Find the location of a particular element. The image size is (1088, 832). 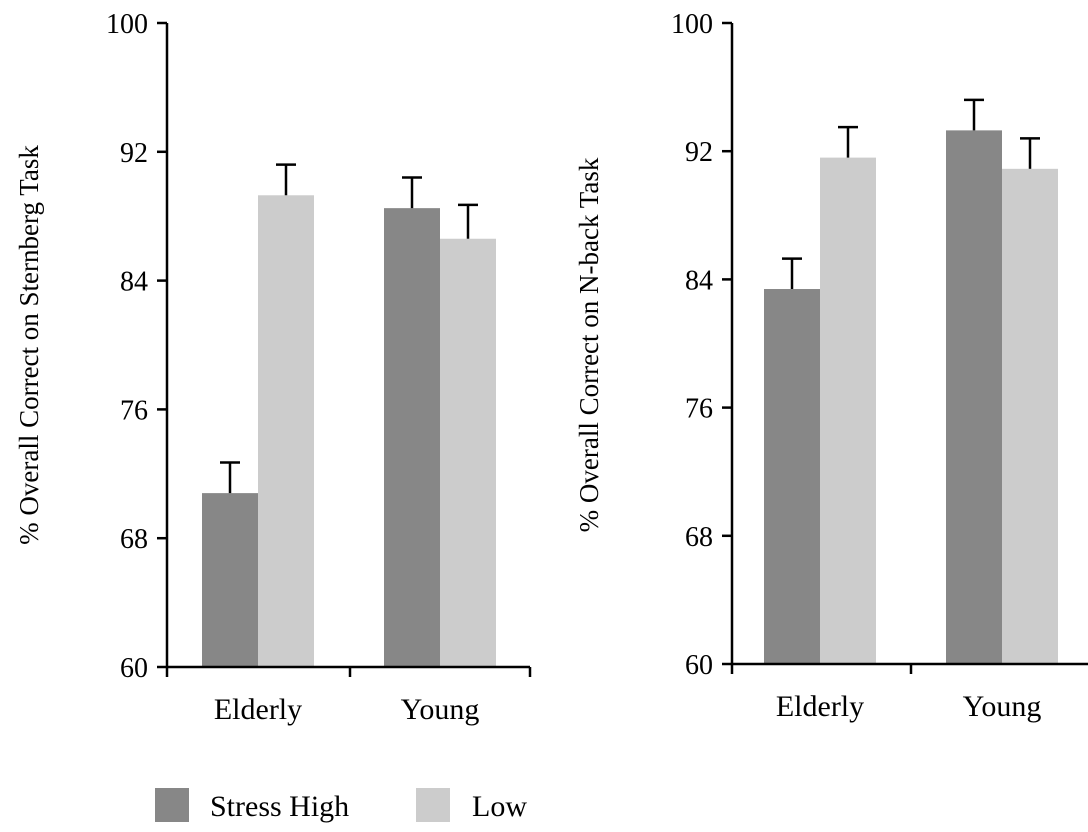

y-tick-label-nback-84: 84 is located at coordinates (699, 280).